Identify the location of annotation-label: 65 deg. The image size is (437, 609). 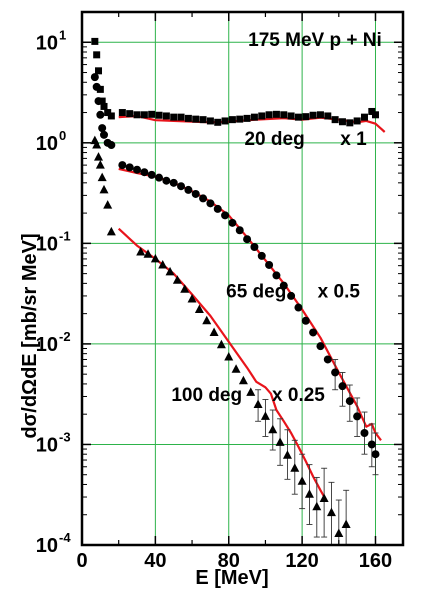
(256, 291).